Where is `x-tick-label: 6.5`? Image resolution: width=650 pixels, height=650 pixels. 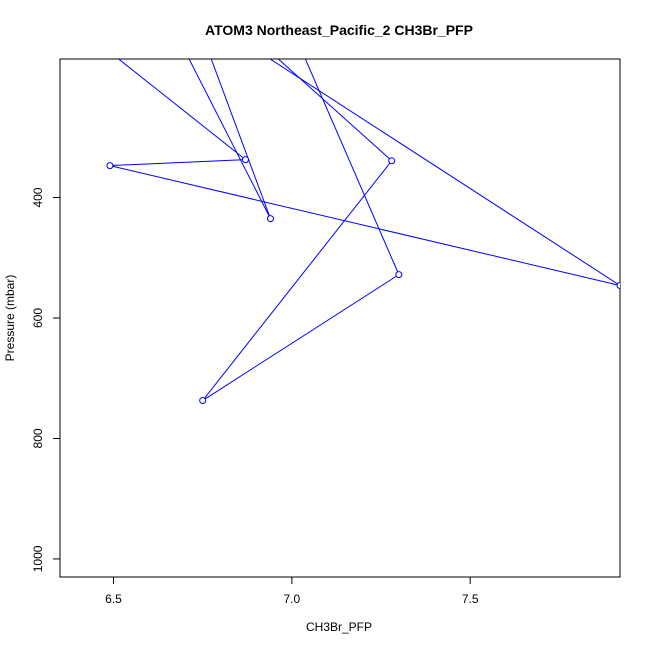 x-tick-label: 6.5 is located at coordinates (113, 599).